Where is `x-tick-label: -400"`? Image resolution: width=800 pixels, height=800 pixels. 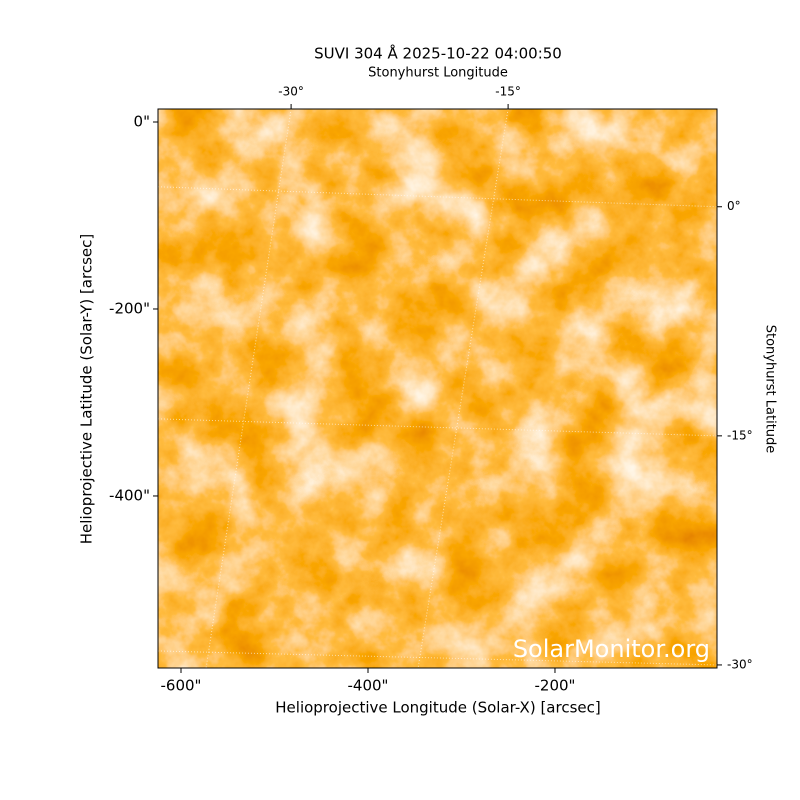 x-tick-label: -400" is located at coordinates (368, 686).